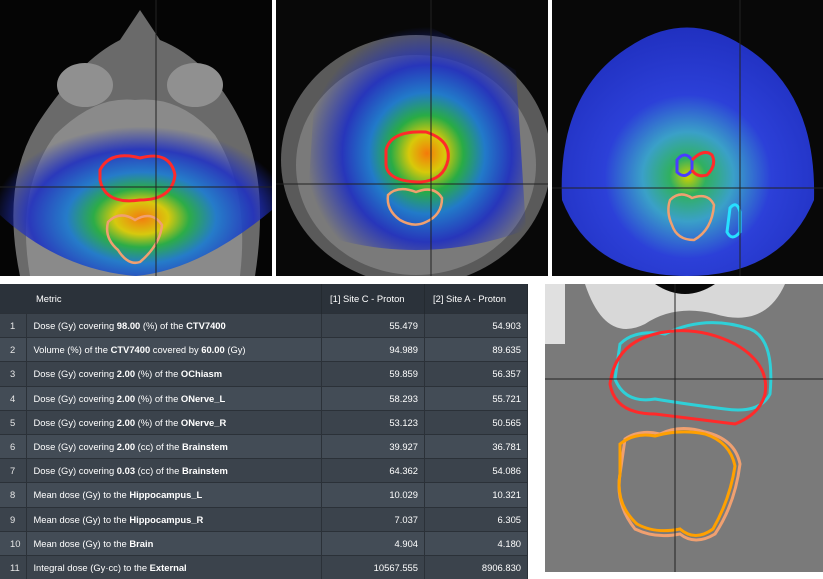  I want to click on metric-part: 60.00, so click(213, 350).